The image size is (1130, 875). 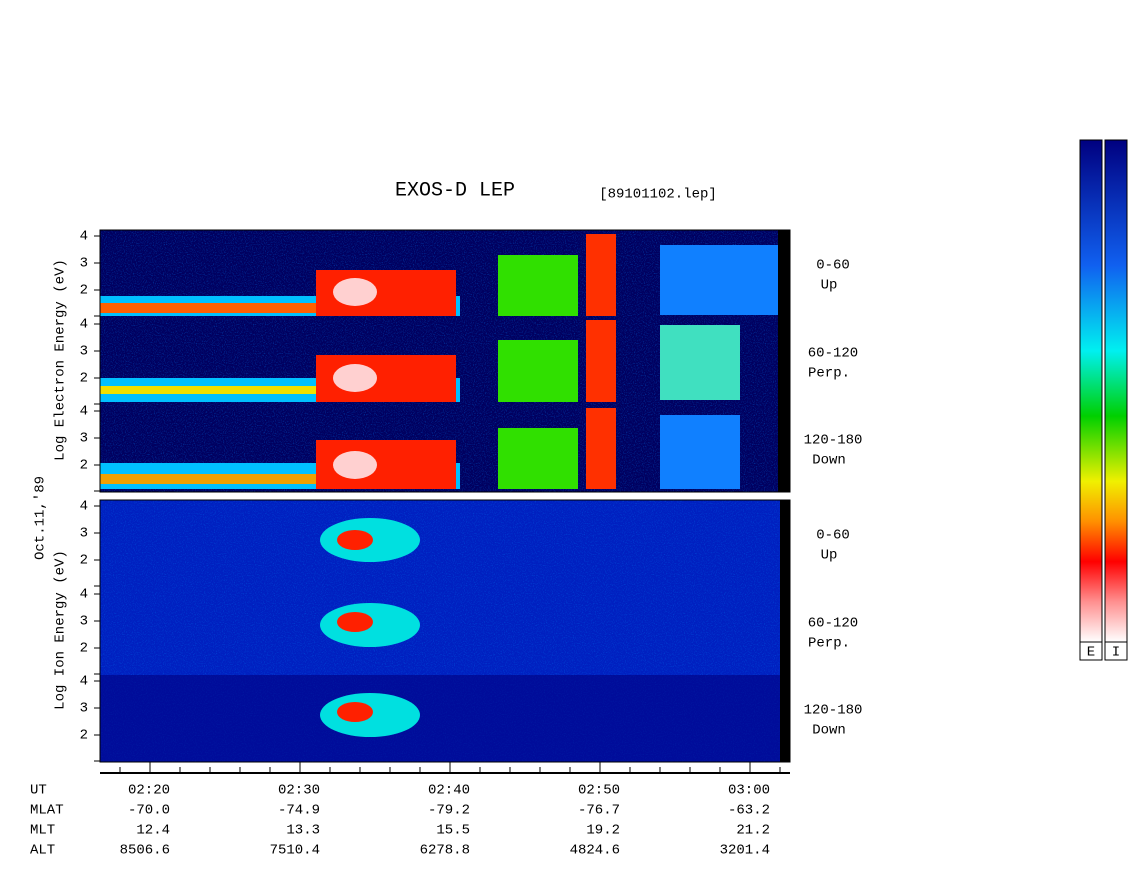 I want to click on row-label: MLT, so click(x=42, y=831).